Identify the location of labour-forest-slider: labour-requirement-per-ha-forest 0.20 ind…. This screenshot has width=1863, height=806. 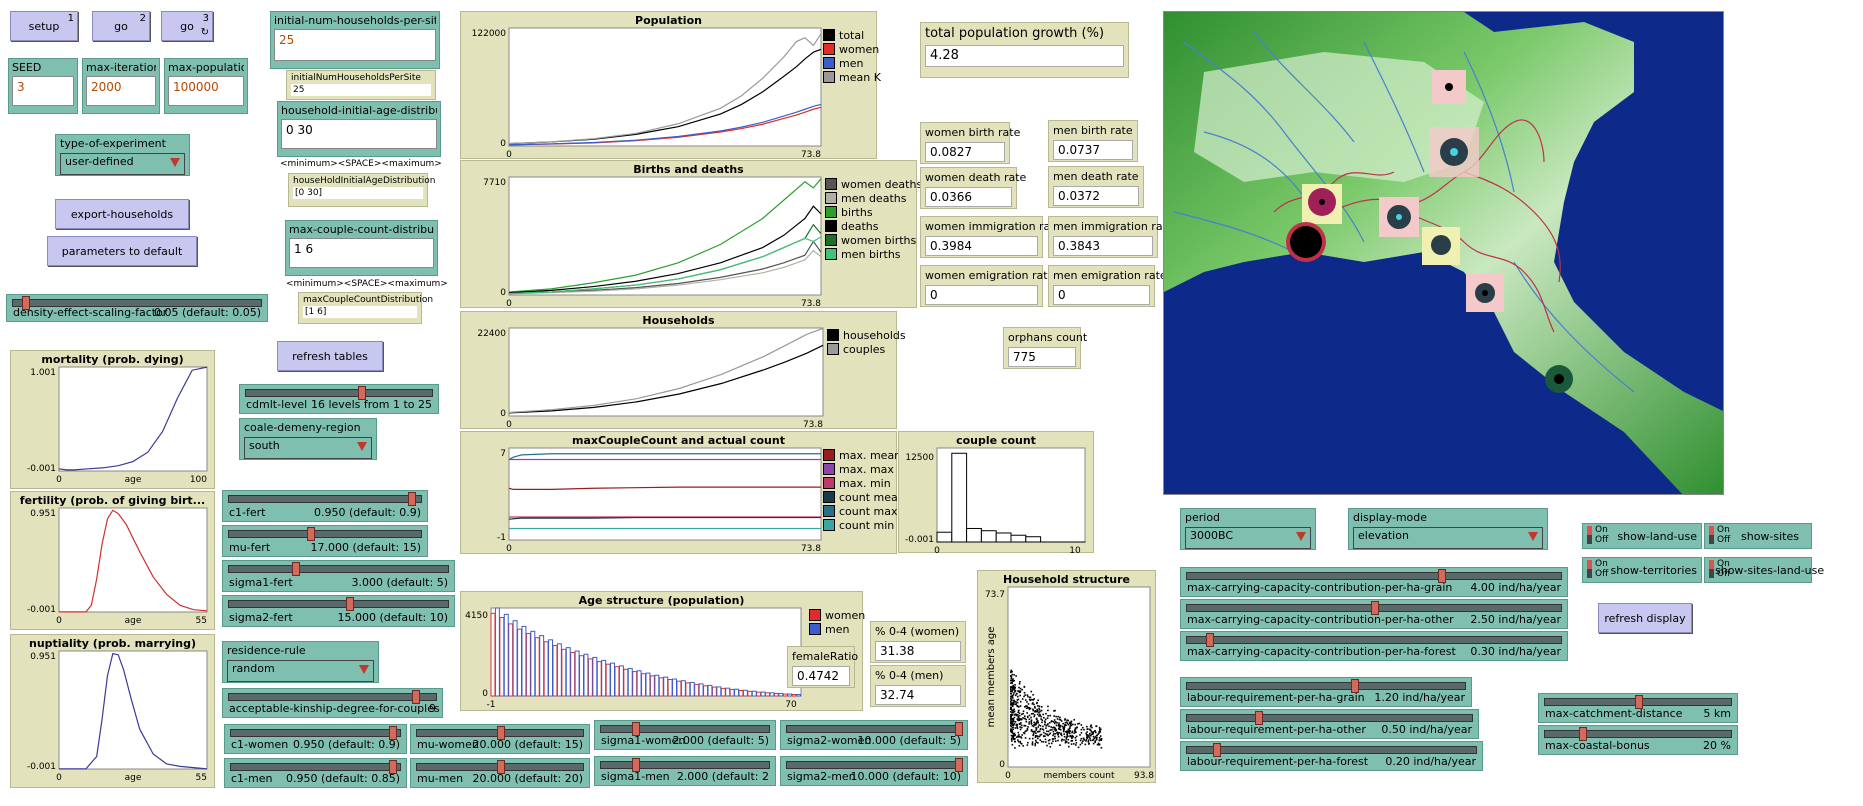
(1331, 756).